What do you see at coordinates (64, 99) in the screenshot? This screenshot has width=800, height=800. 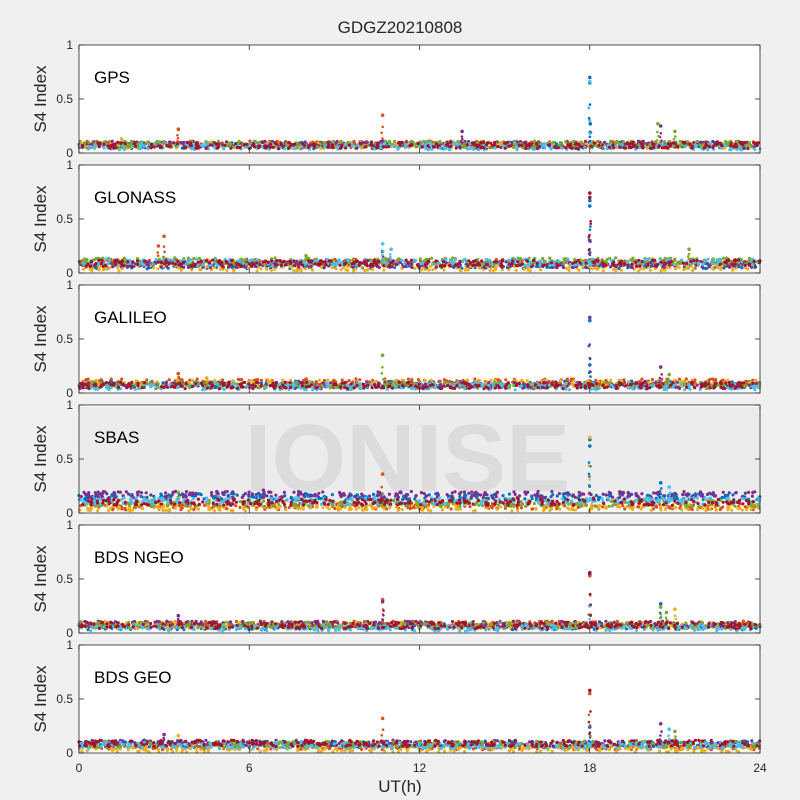 I see `y-tick-label: 0.5` at bounding box center [64, 99].